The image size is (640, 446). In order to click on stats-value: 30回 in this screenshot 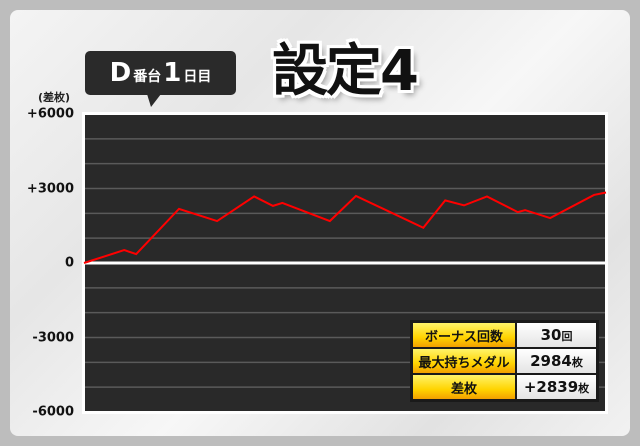, I will do `click(556, 335)`.